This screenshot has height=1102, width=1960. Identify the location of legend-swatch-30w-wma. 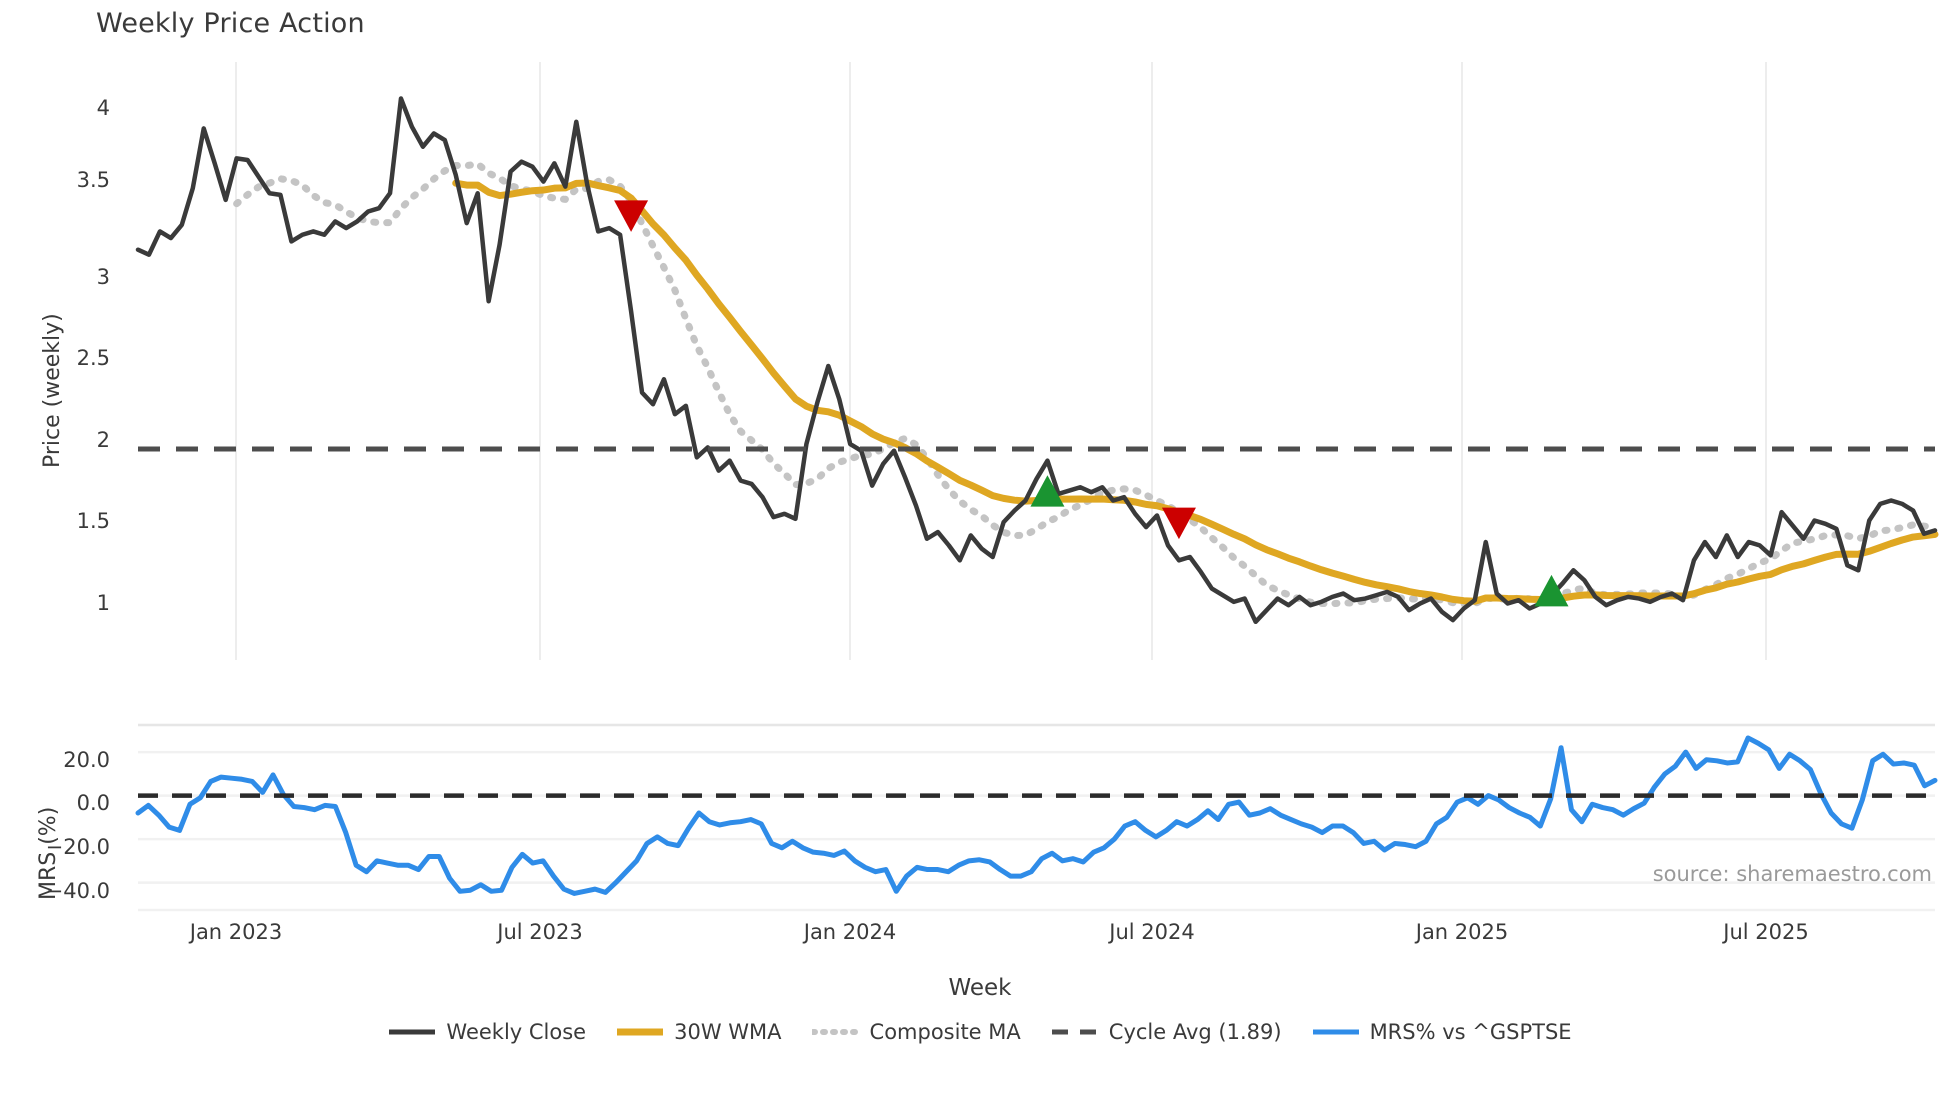
(640, 1032).